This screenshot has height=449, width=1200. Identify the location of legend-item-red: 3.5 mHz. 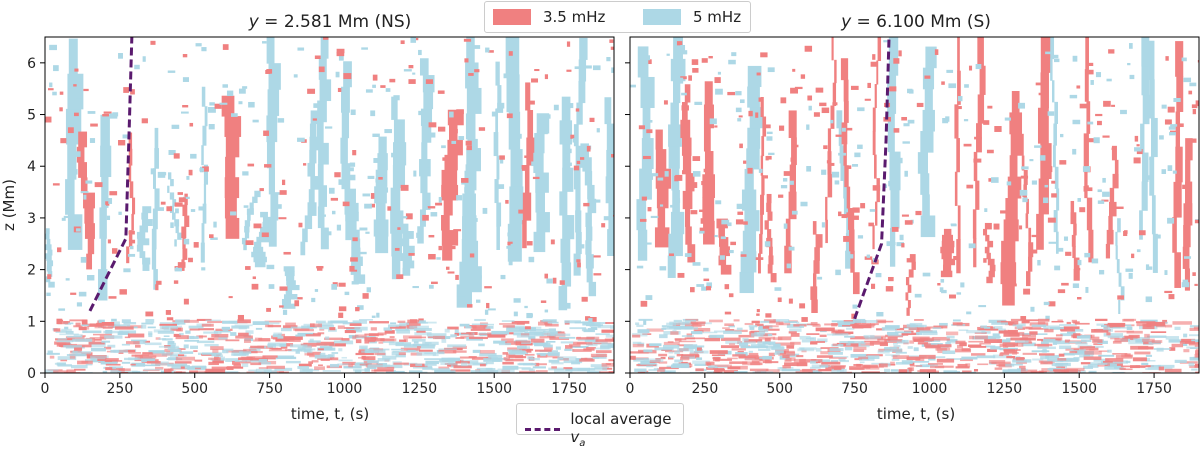
(549, 17).